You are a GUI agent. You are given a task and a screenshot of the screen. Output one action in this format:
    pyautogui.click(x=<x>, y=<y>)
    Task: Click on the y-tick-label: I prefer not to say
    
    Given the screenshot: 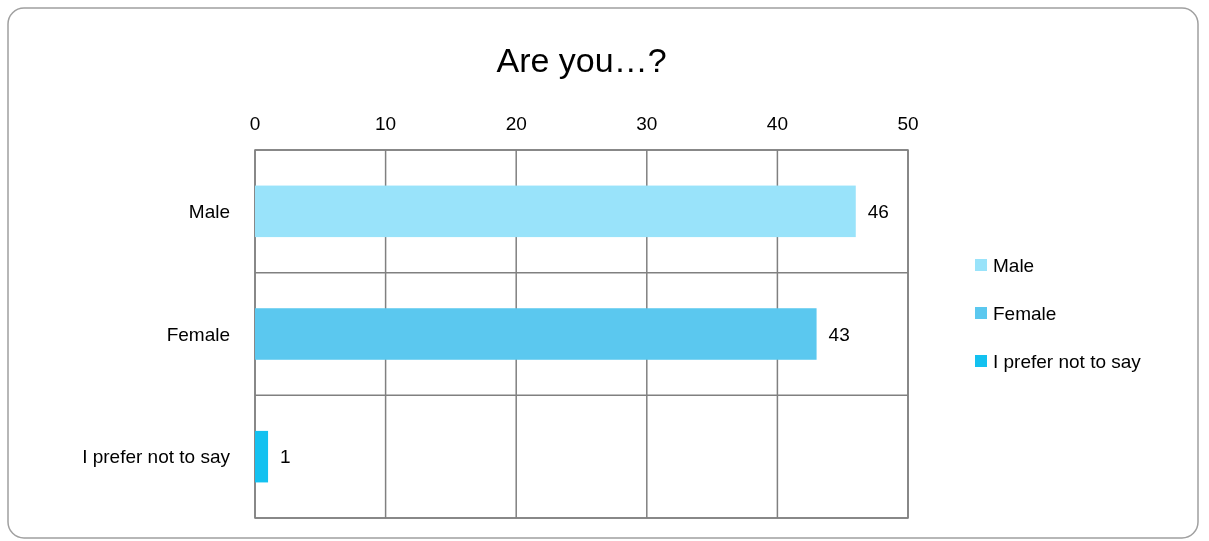 What is the action you would take?
    pyautogui.click(x=156, y=457)
    